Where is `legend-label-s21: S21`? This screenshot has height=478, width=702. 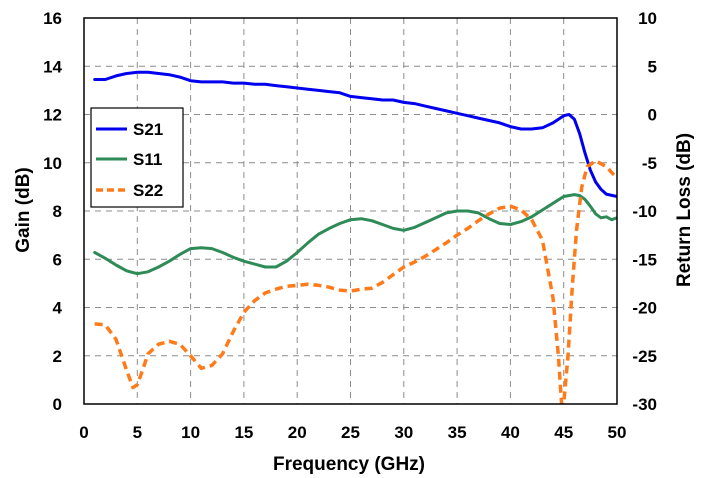 legend-label-s21: S21 is located at coordinates (148, 129).